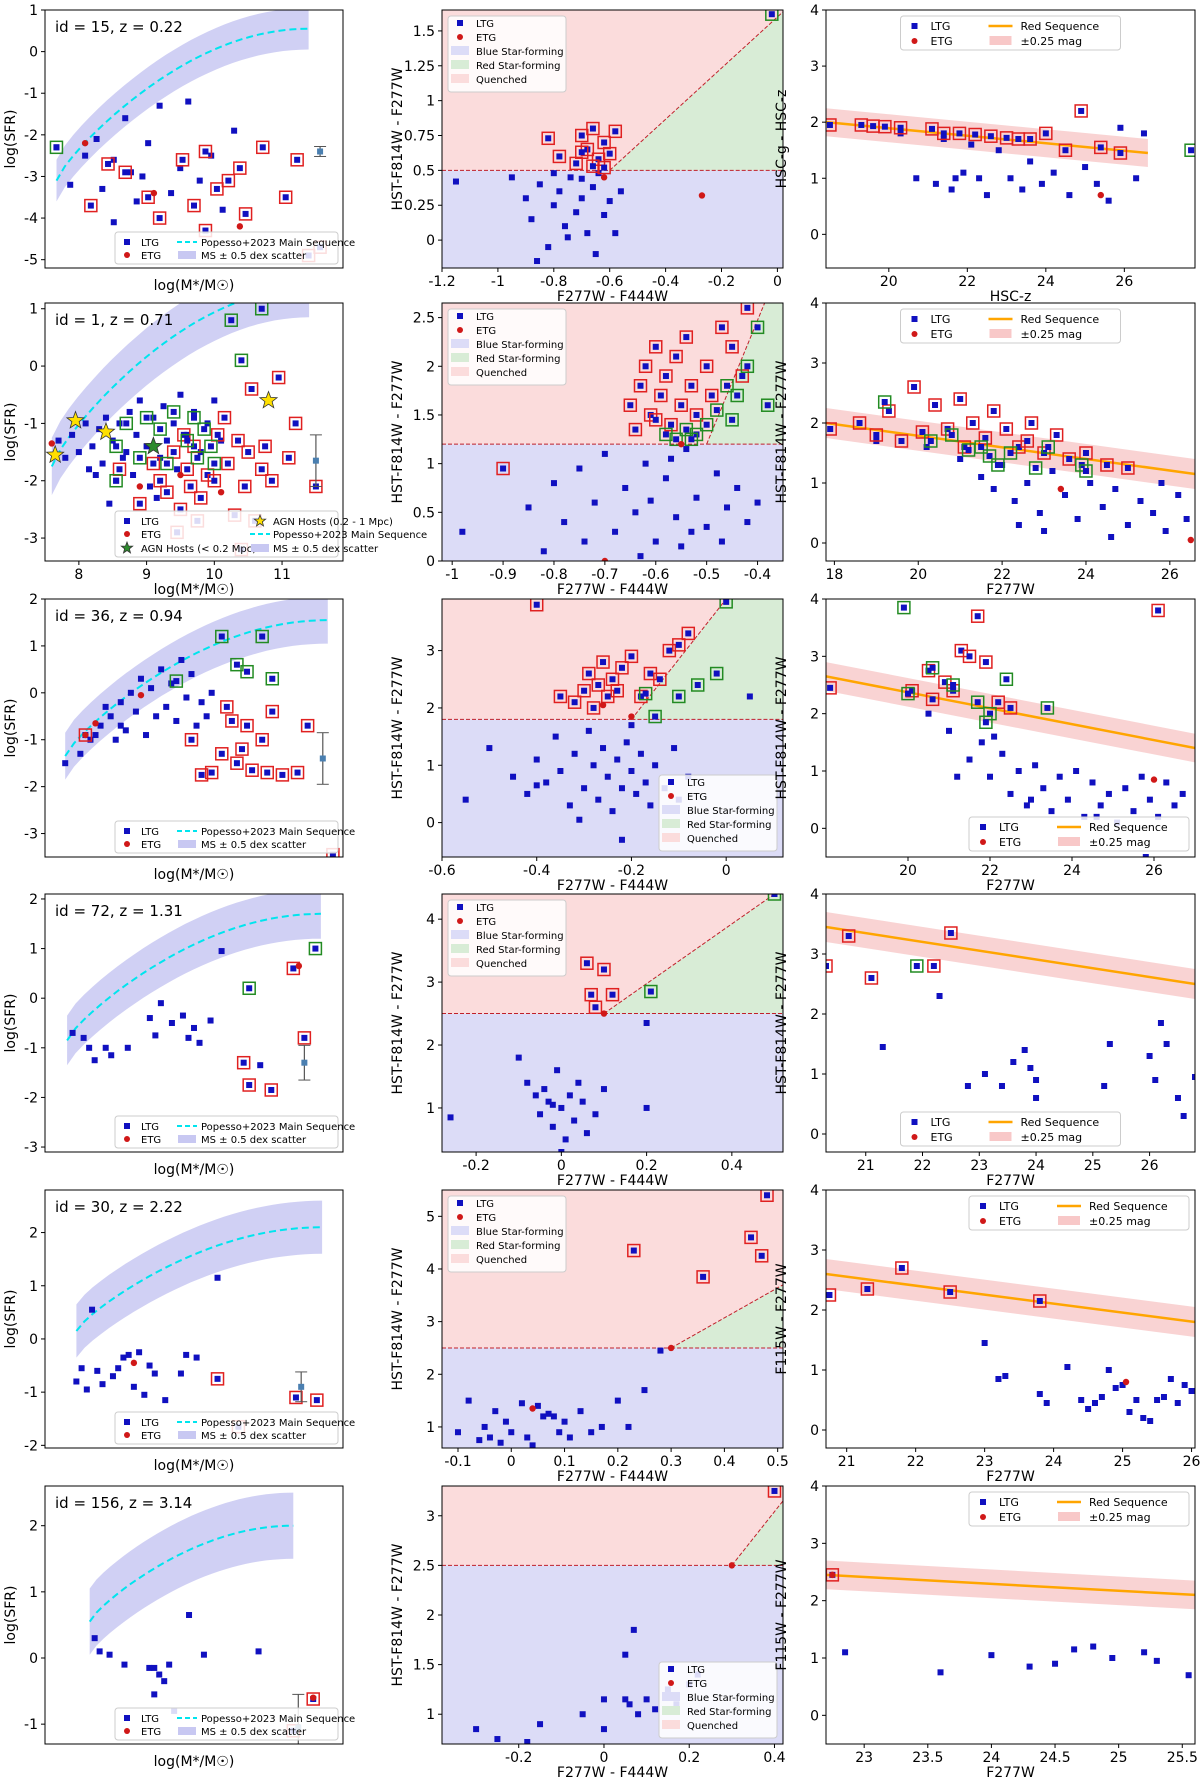 The image size is (1200, 1780). What do you see at coordinates (441, 871) in the screenshot?
I see `x-tick-label: -0.6` at bounding box center [441, 871].